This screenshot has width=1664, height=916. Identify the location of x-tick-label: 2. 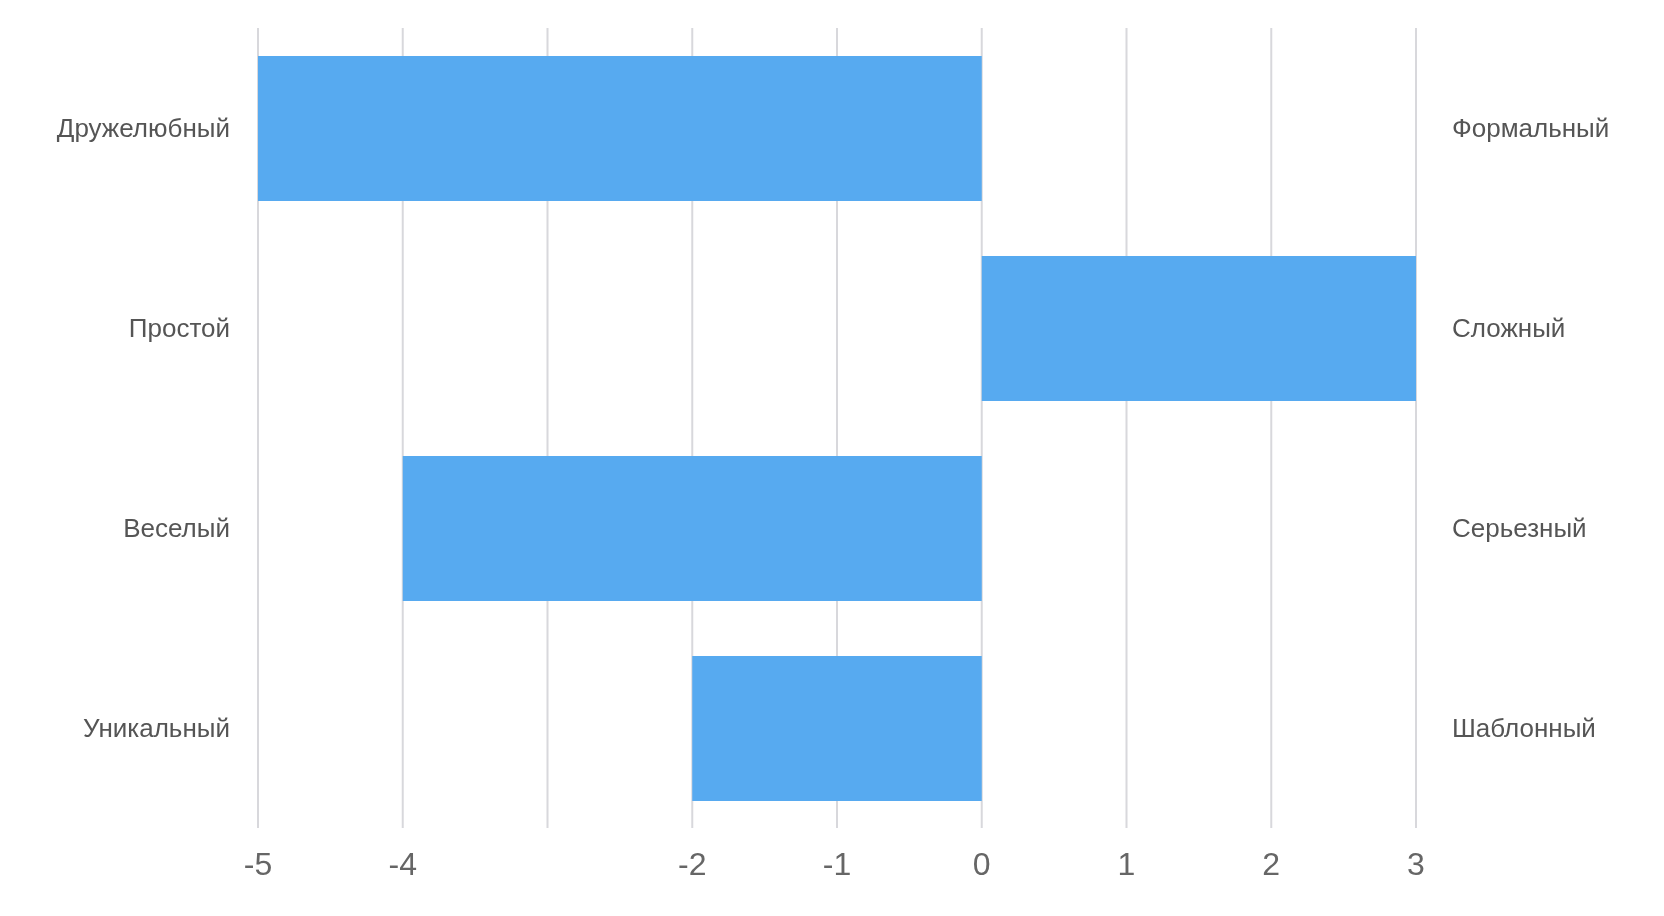
(1271, 863).